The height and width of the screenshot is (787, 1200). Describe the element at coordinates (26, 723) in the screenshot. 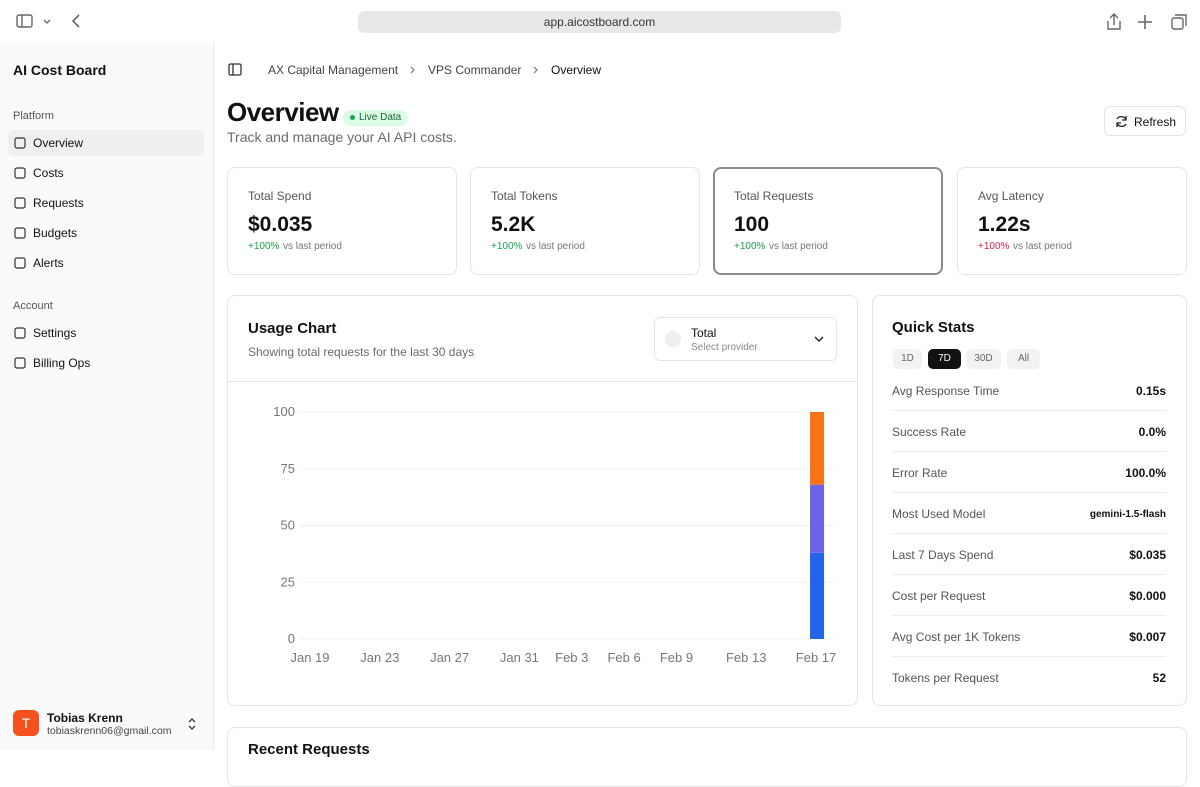

I see `user-avatar: T` at that location.